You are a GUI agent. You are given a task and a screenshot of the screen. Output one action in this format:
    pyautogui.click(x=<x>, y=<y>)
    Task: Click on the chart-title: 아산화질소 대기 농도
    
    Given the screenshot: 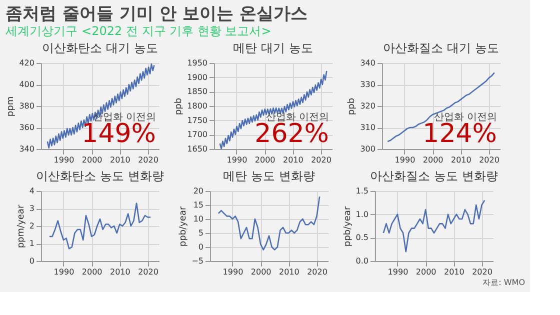 What is the action you would take?
    pyautogui.click(x=441, y=48)
    